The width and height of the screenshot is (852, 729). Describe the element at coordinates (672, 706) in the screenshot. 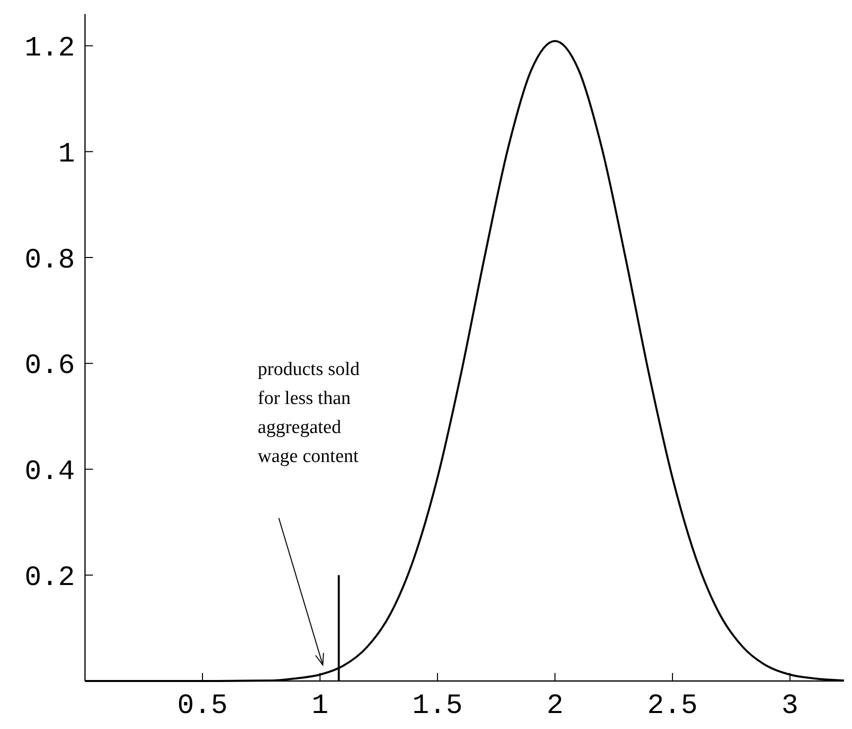

I see `x-tick-label: 2.5` at that location.